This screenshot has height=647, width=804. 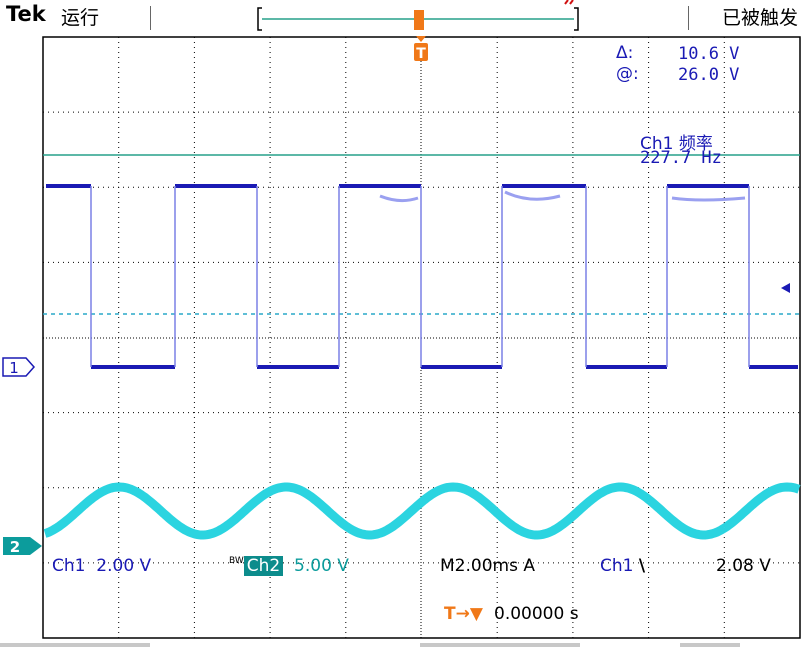 What do you see at coordinates (625, 53) in the screenshot?
I see `delta-label: Δ:` at bounding box center [625, 53].